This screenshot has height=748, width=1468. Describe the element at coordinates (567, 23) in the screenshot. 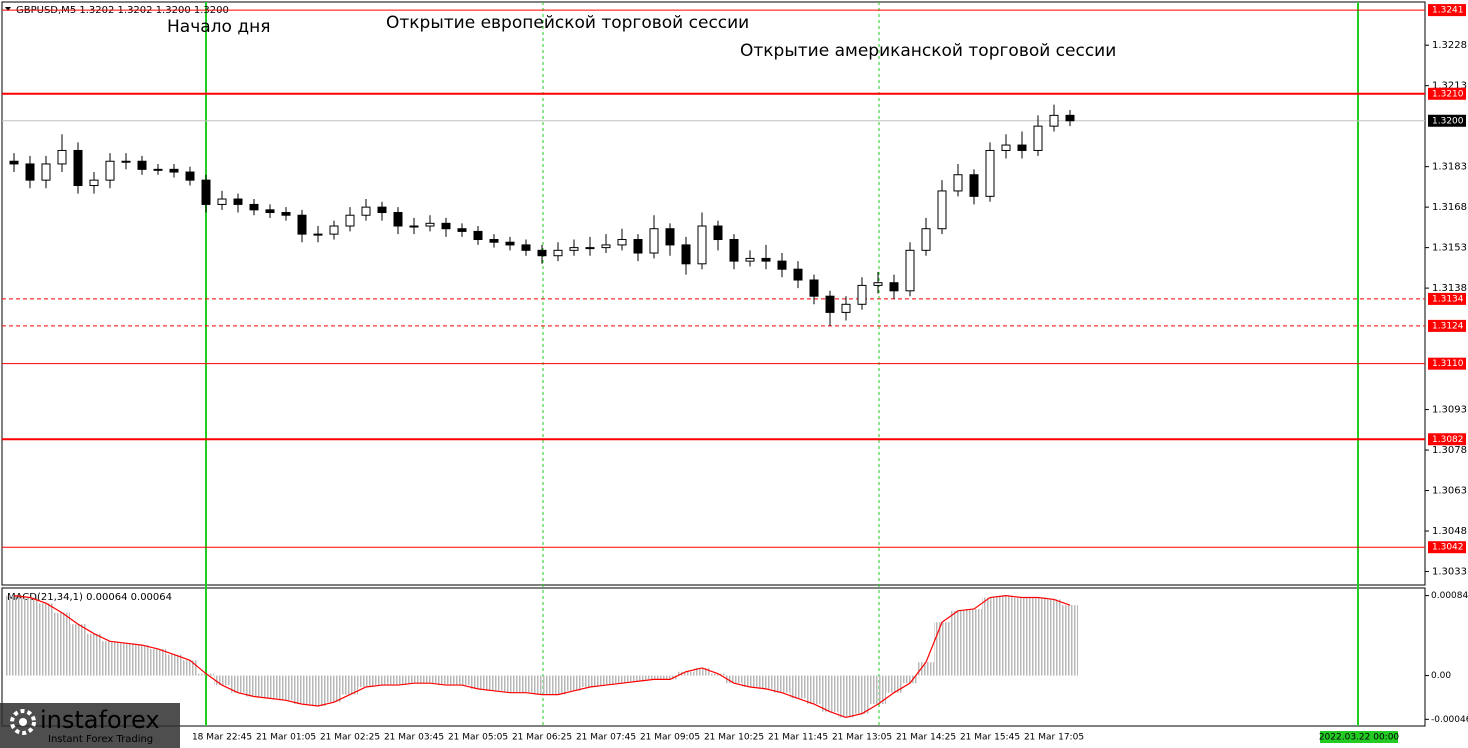

I see `annotation: Открытие европейской торговой сессии` at that location.